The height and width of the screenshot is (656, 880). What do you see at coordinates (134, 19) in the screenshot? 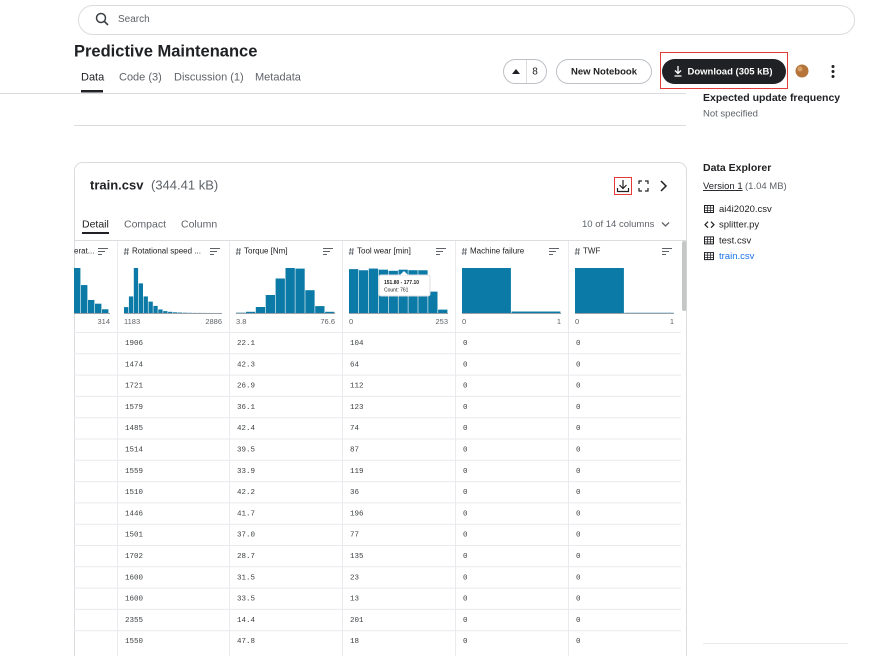
I see `search-placeholder: Search` at bounding box center [134, 19].